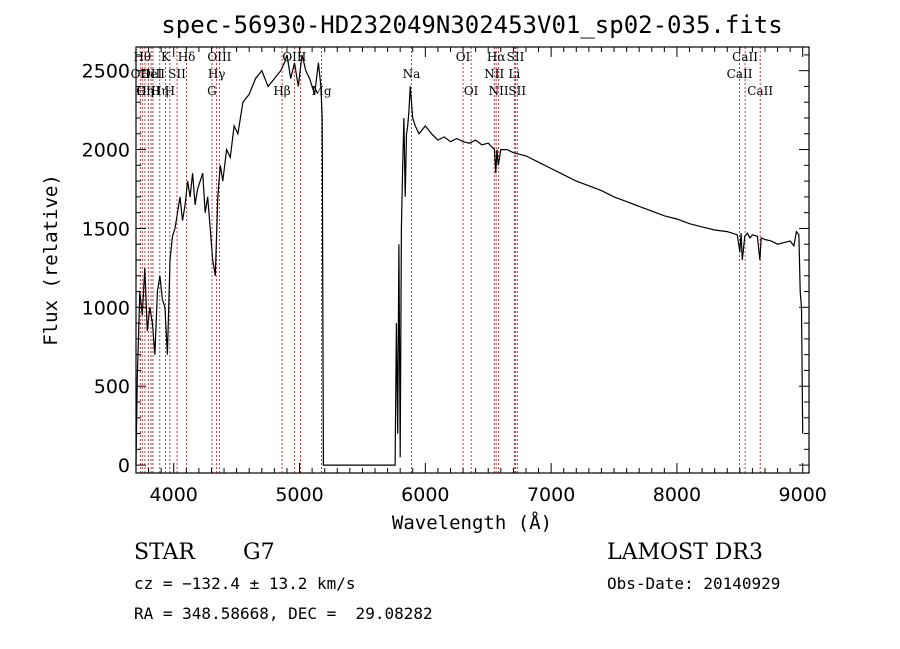  I want to click on line-label: Hθ, so click(142, 57).